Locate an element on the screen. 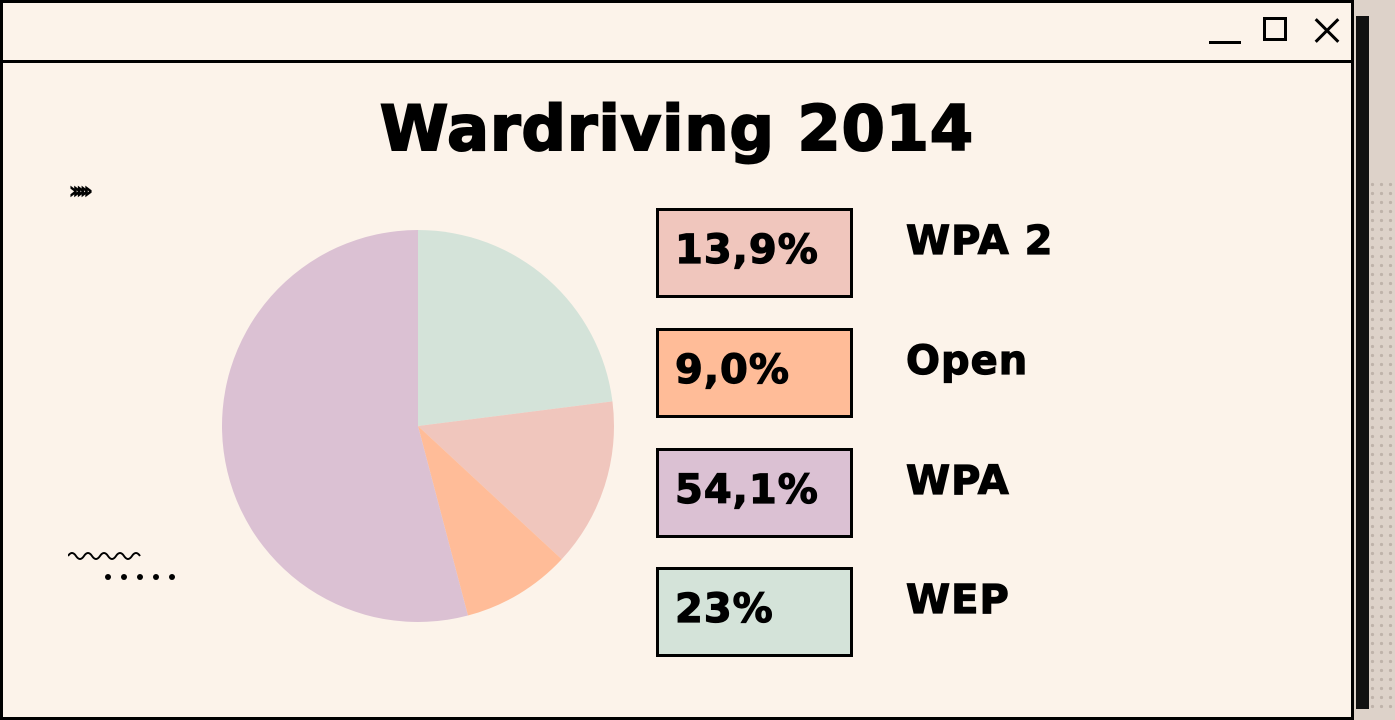 The image size is (1395, 720). legend-item-wpa2: 13,9% WPA 2 is located at coordinates (956, 253).